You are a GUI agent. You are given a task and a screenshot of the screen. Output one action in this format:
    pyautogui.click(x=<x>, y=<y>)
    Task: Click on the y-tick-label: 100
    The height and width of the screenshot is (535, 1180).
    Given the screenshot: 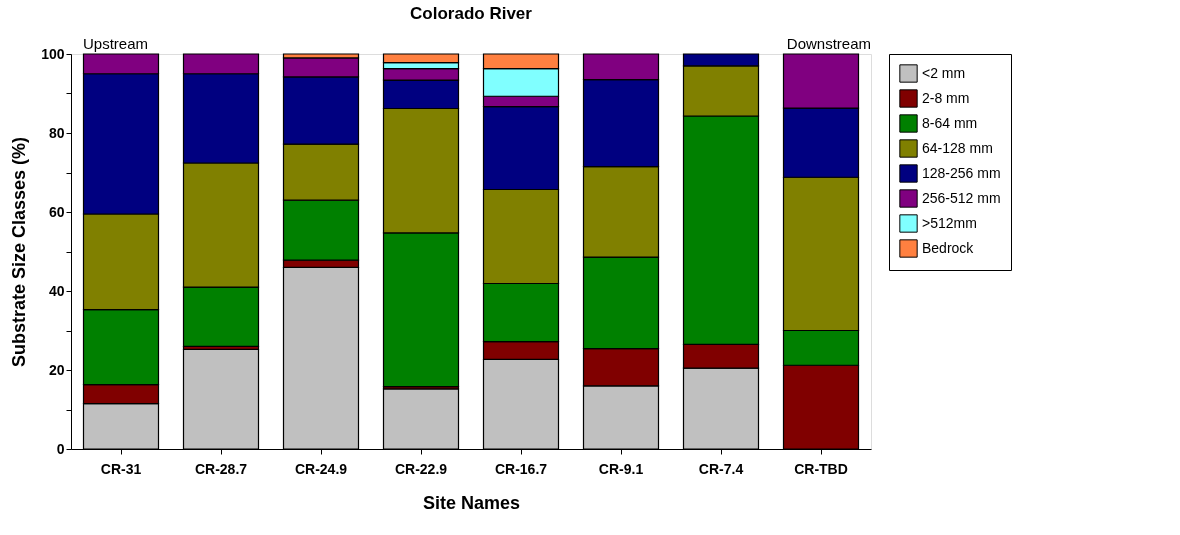 What is the action you would take?
    pyautogui.click(x=53, y=53)
    